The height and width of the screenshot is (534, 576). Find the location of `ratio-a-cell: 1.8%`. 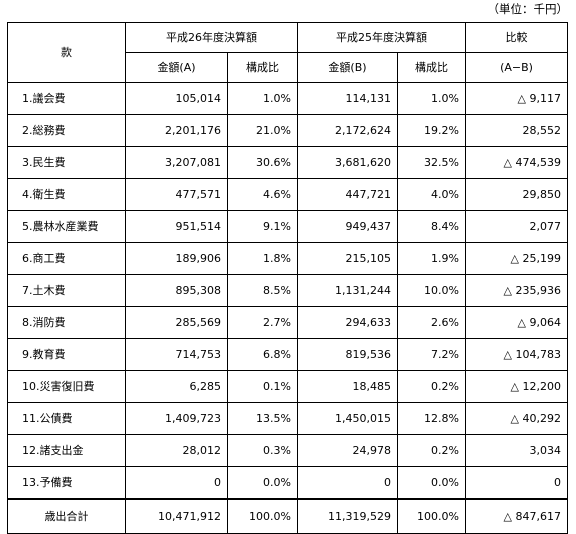

ratio-a-cell: 1.8% is located at coordinates (262, 258).